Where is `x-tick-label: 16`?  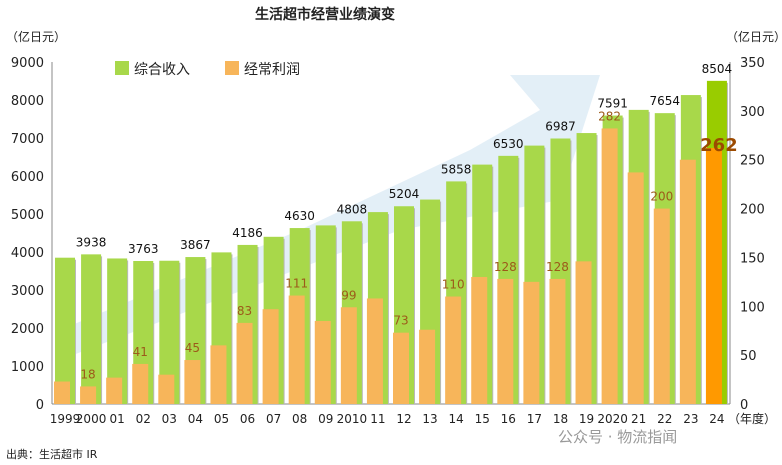
x-tick-label: 16 is located at coordinates (508, 419).